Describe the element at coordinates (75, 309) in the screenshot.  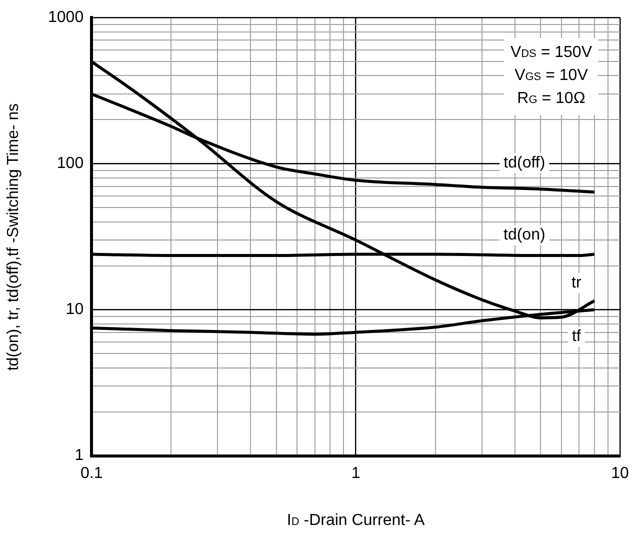
I see `y-tick-label: 10` at that location.